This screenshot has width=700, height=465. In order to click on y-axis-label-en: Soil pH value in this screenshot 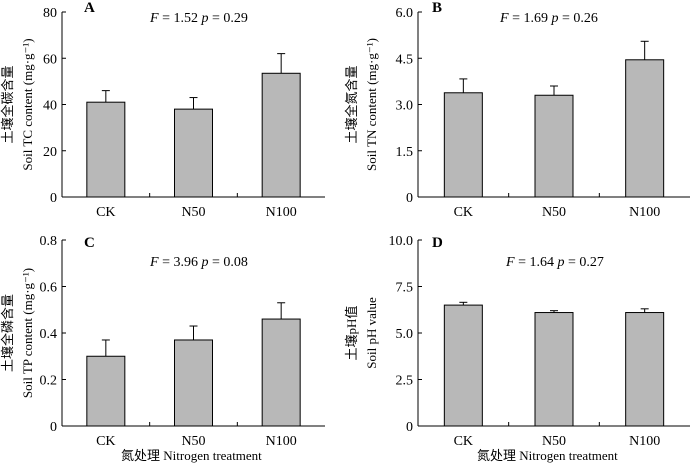, I will do `click(371, 333)`.